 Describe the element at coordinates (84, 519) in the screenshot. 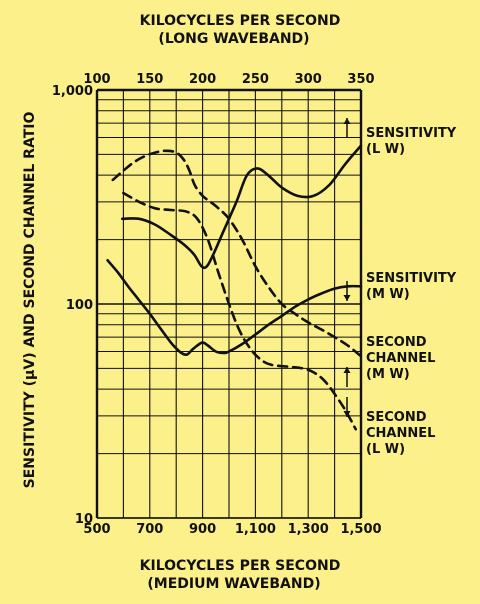

I see `y-axis-tick-label: 10` at that location.